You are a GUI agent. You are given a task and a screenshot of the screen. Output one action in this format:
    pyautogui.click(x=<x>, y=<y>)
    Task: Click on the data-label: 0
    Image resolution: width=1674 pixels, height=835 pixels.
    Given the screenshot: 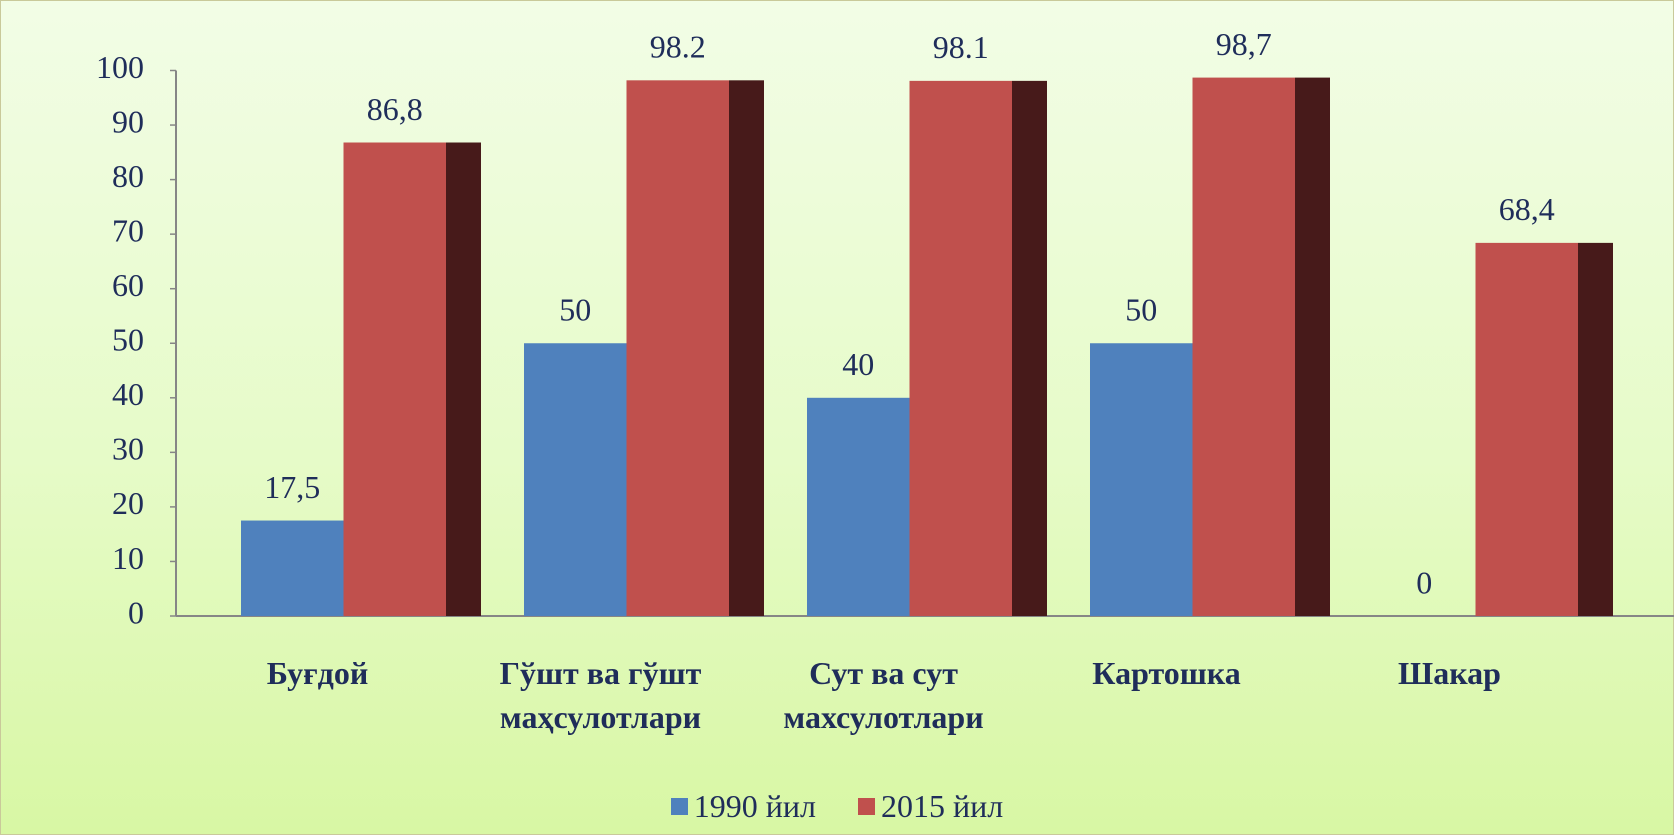 What is the action you would take?
    pyautogui.click(x=1424, y=582)
    